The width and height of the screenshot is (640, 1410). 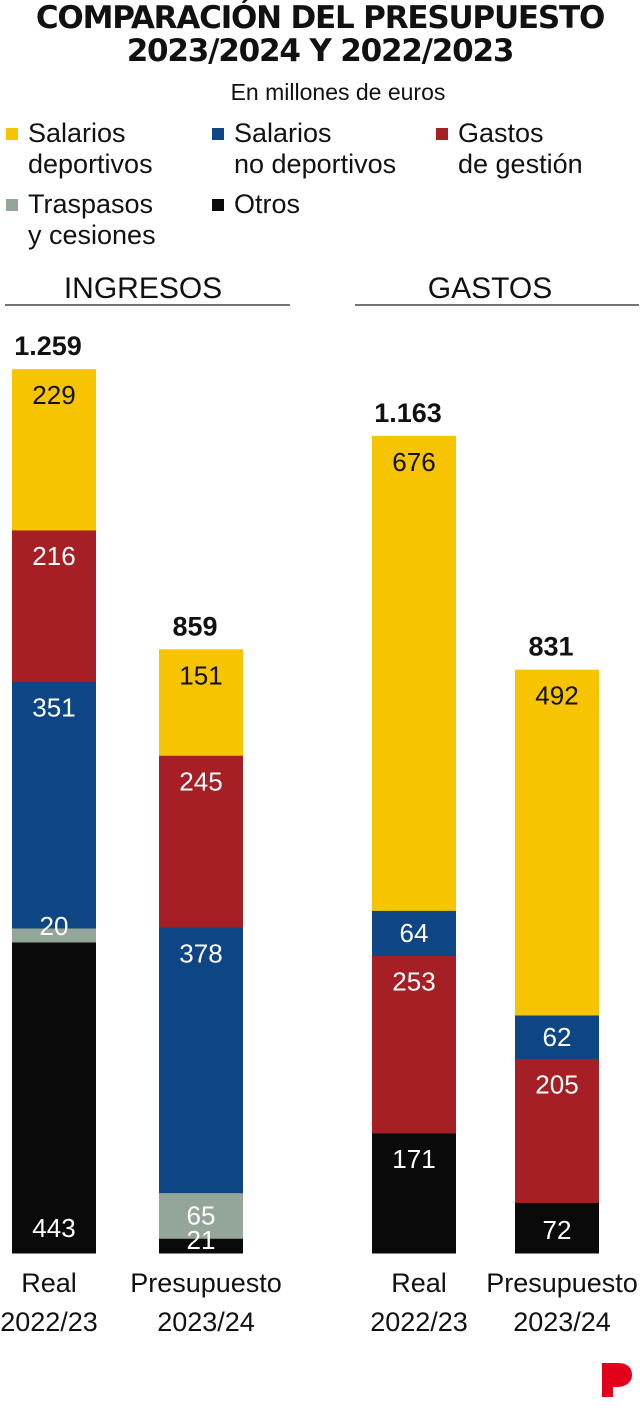 I want to click on chart-title-line-2: 2023/2024 Y 2022/2023, so click(x=320, y=51).